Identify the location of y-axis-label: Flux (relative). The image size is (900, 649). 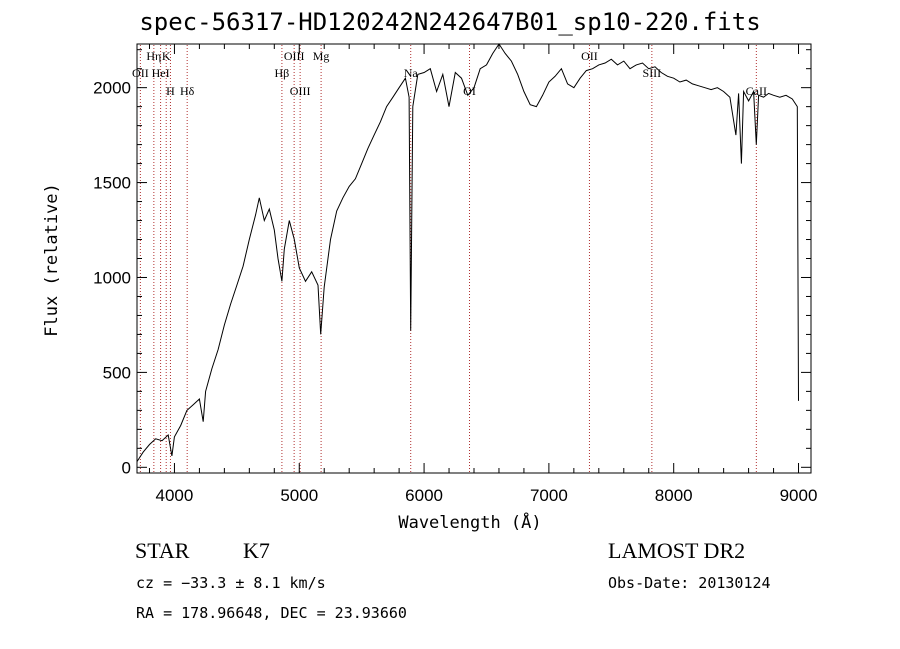
(52, 260).